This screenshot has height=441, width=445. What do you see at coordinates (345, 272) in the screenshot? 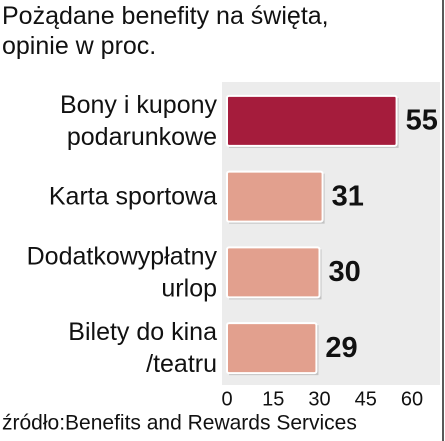
I see `value-label: 30` at bounding box center [345, 272].